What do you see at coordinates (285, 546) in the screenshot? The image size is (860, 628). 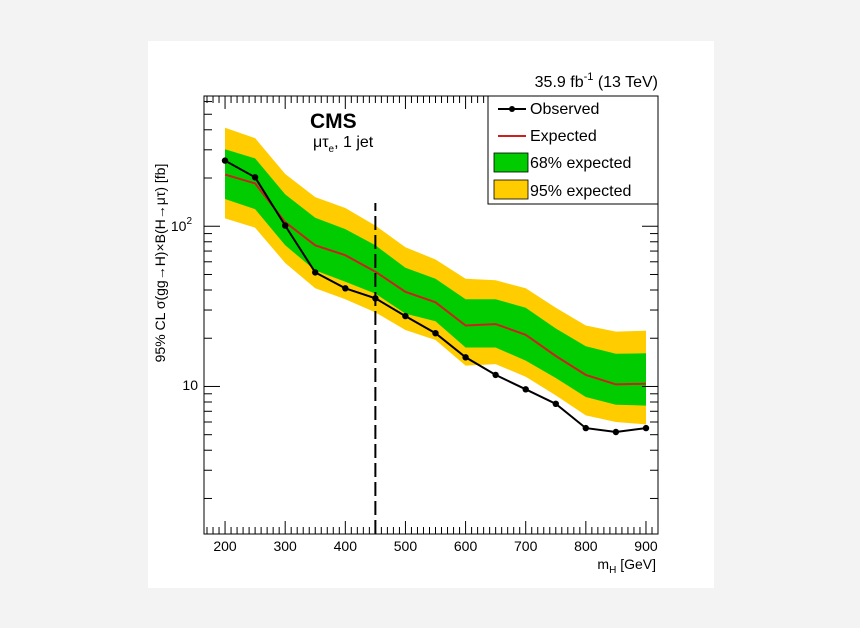 I see `x-tick-label: 300` at bounding box center [285, 546].